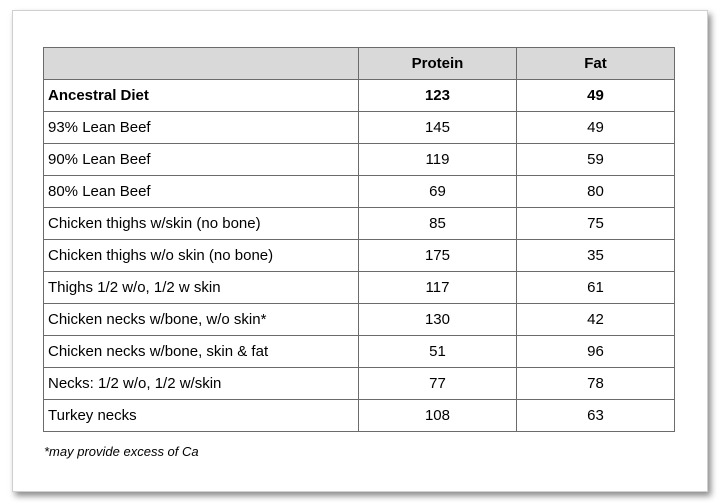 The height and width of the screenshot is (503, 720). Describe the element at coordinates (595, 287) in the screenshot. I see `row-fat: 61` at that location.